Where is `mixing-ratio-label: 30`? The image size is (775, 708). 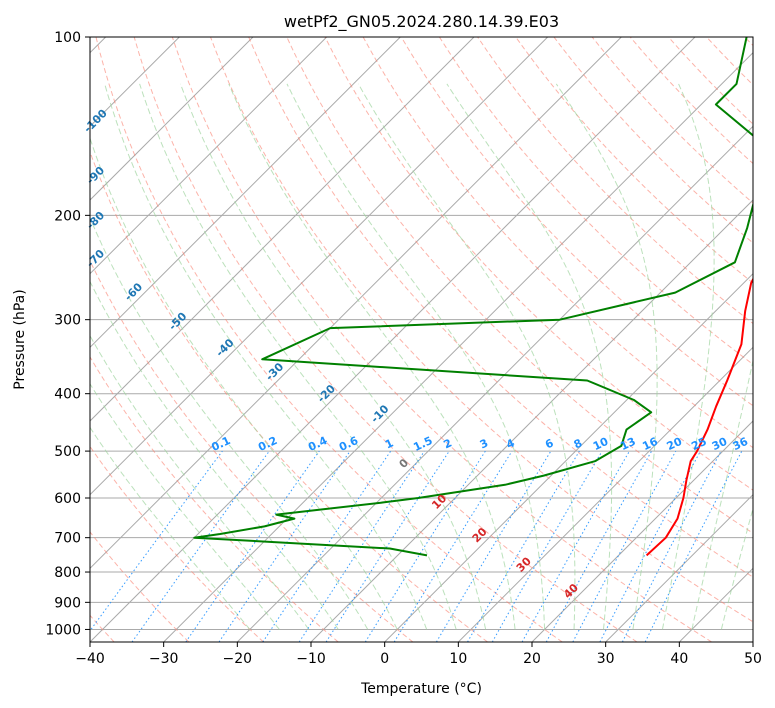
mixing-ratio-label: 30 is located at coordinates (720, 444).